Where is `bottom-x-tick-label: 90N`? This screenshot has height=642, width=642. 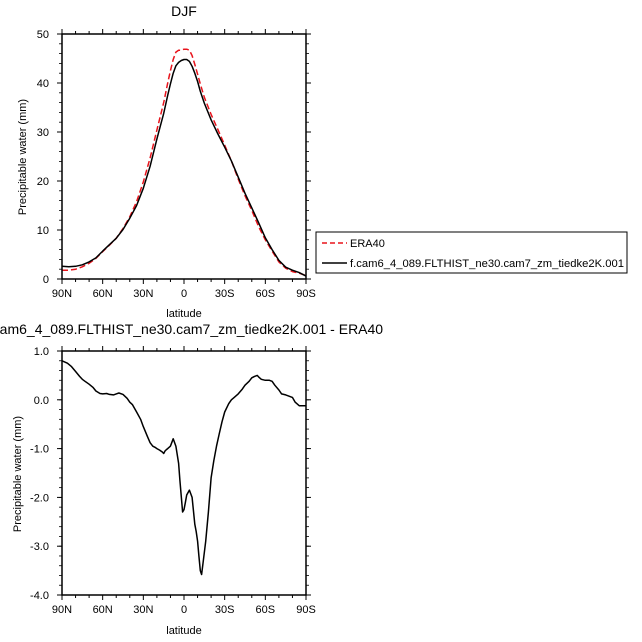
bottom-x-tick-label: 90N is located at coordinates (62, 610).